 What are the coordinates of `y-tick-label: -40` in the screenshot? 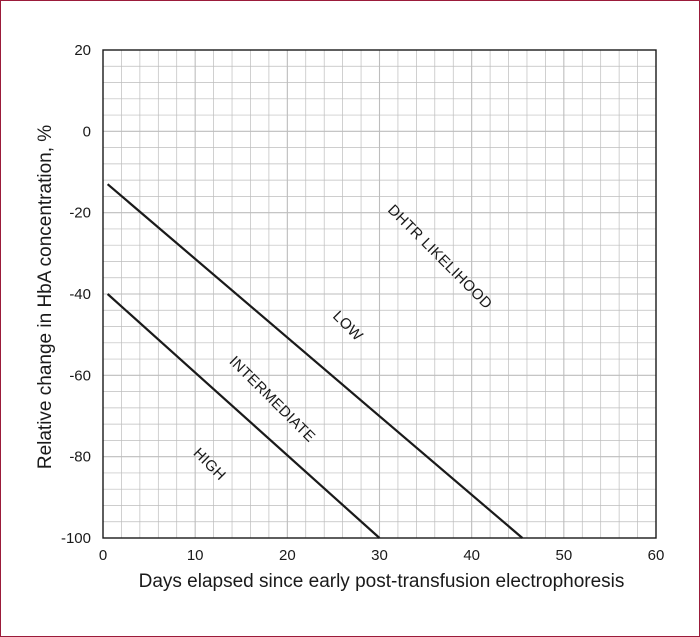 It's located at (80, 294).